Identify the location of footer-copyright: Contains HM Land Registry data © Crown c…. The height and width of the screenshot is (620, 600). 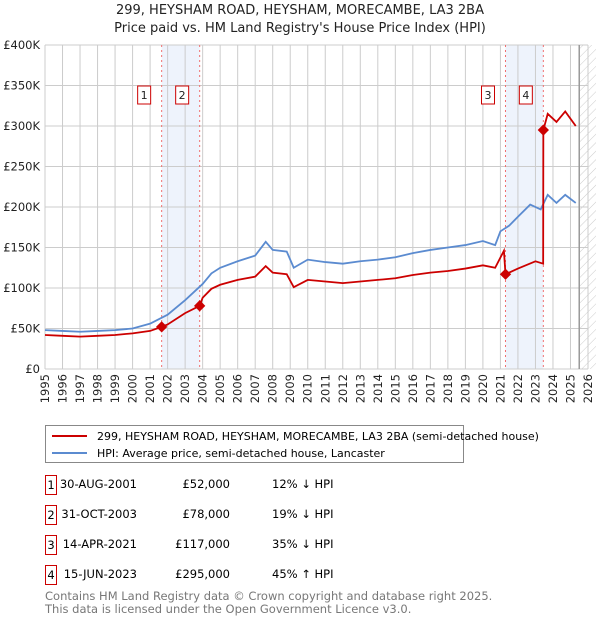
(269, 596).